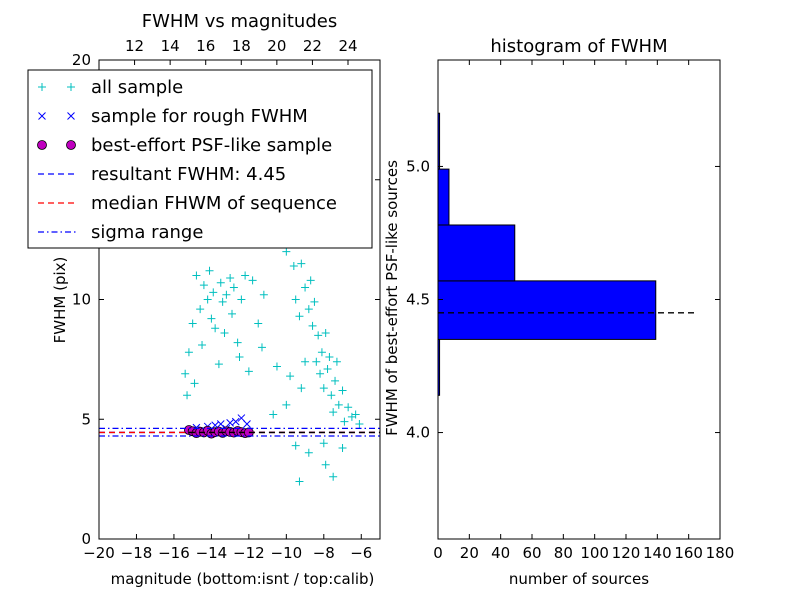  What do you see at coordinates (469, 553) in the screenshot?
I see `x-tick-label: 20` at bounding box center [469, 553].